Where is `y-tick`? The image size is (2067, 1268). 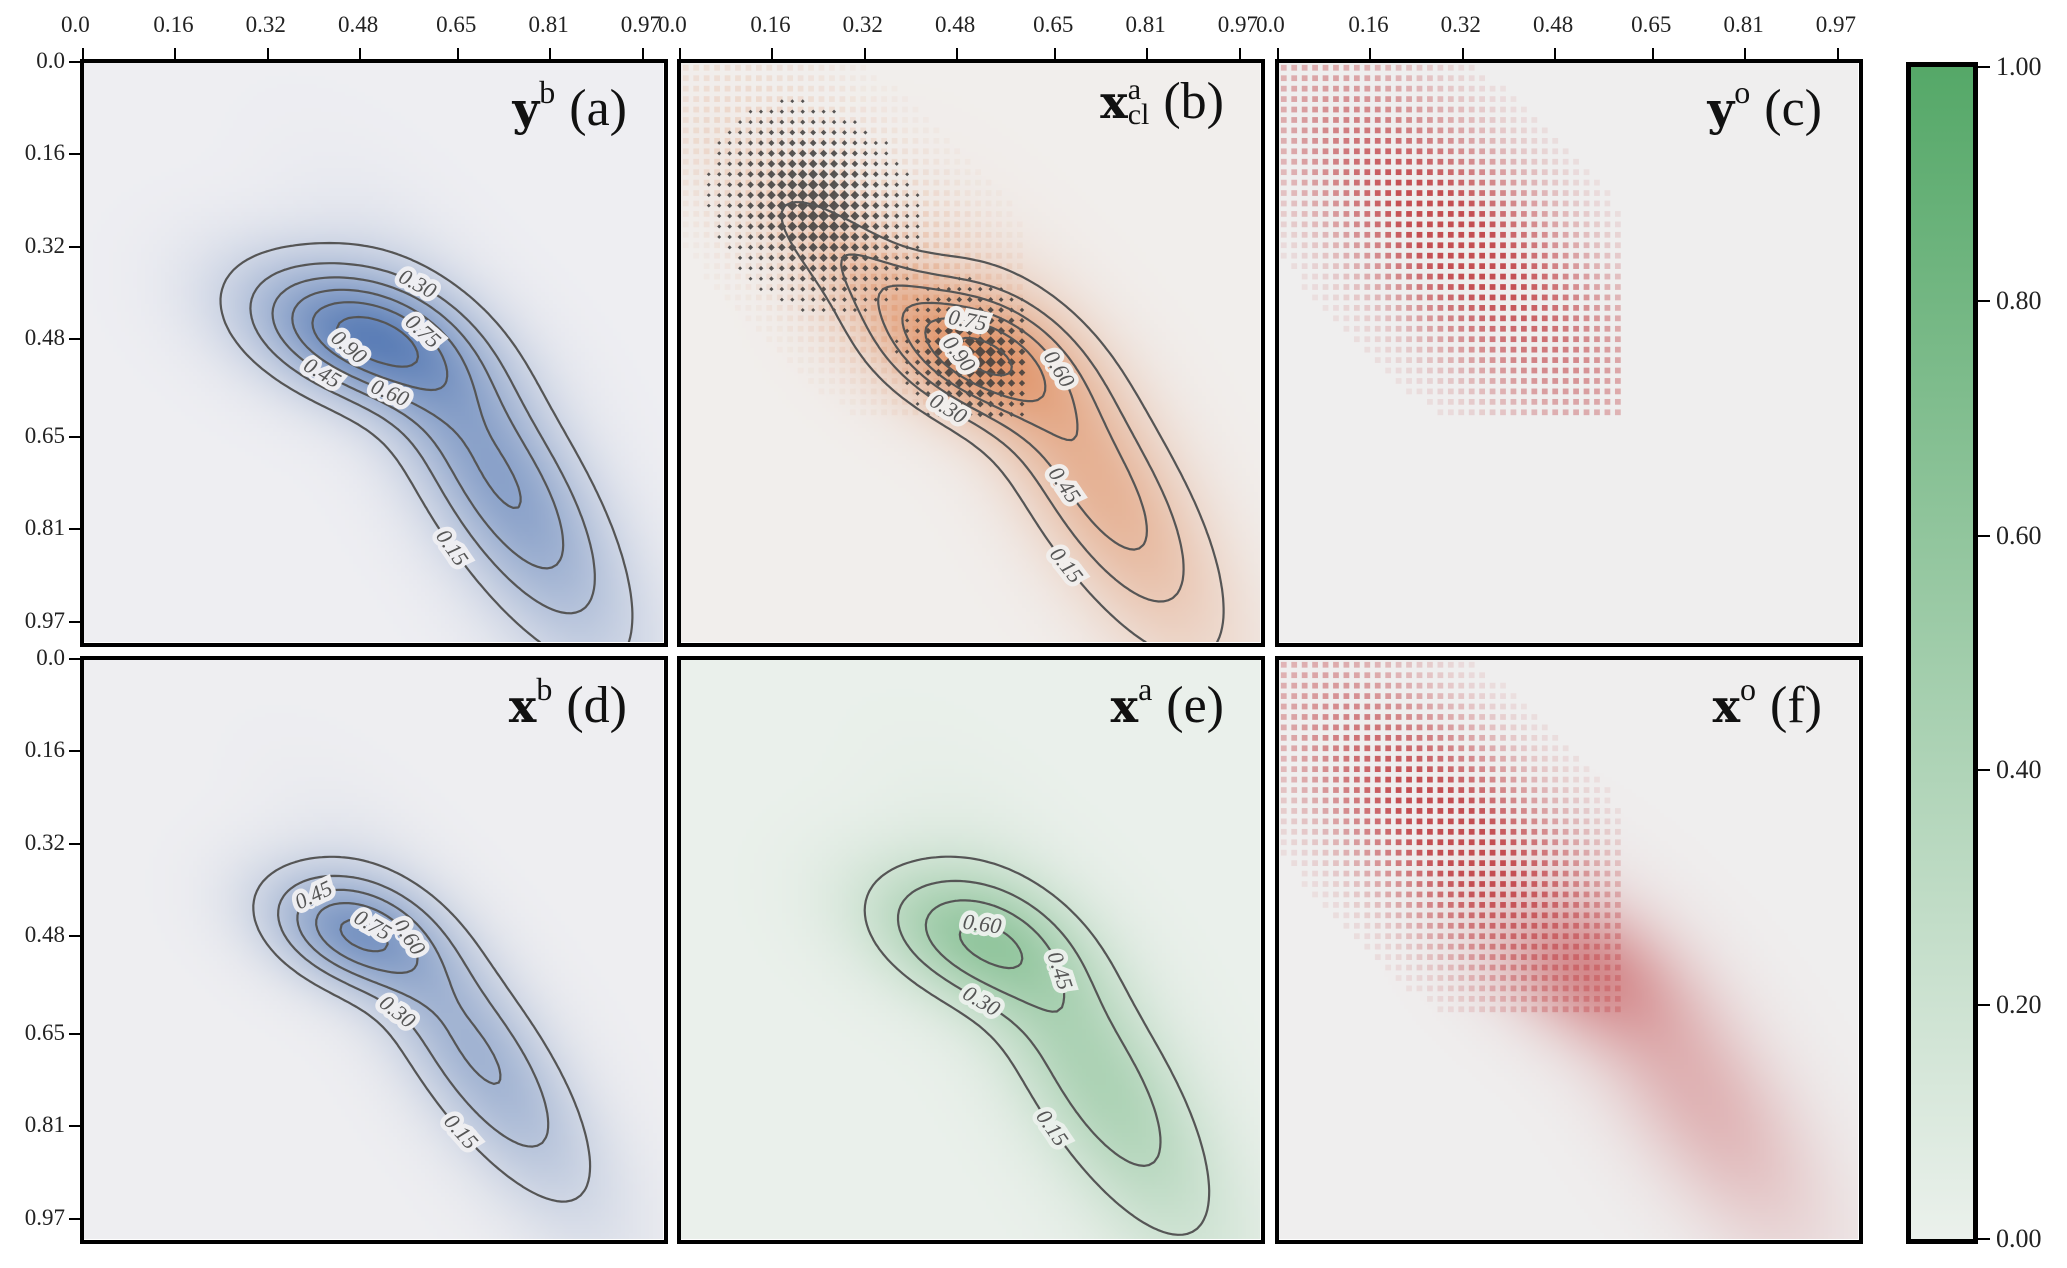
y-tick is located at coordinates (75, 936).